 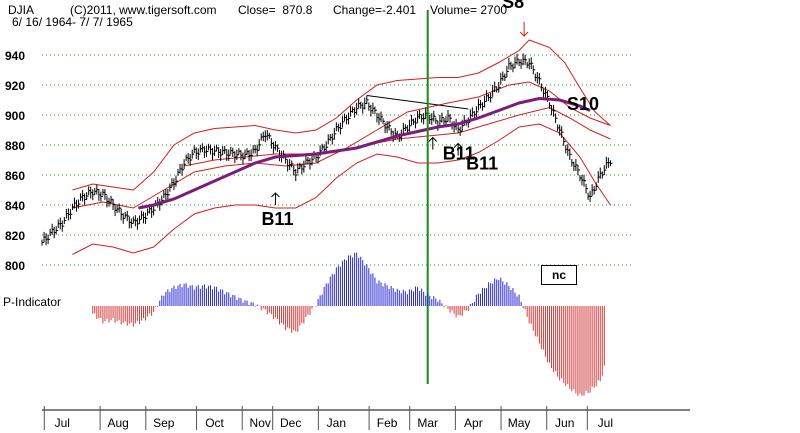 I want to click on y-tick-label-900: 900, so click(x=15, y=116).